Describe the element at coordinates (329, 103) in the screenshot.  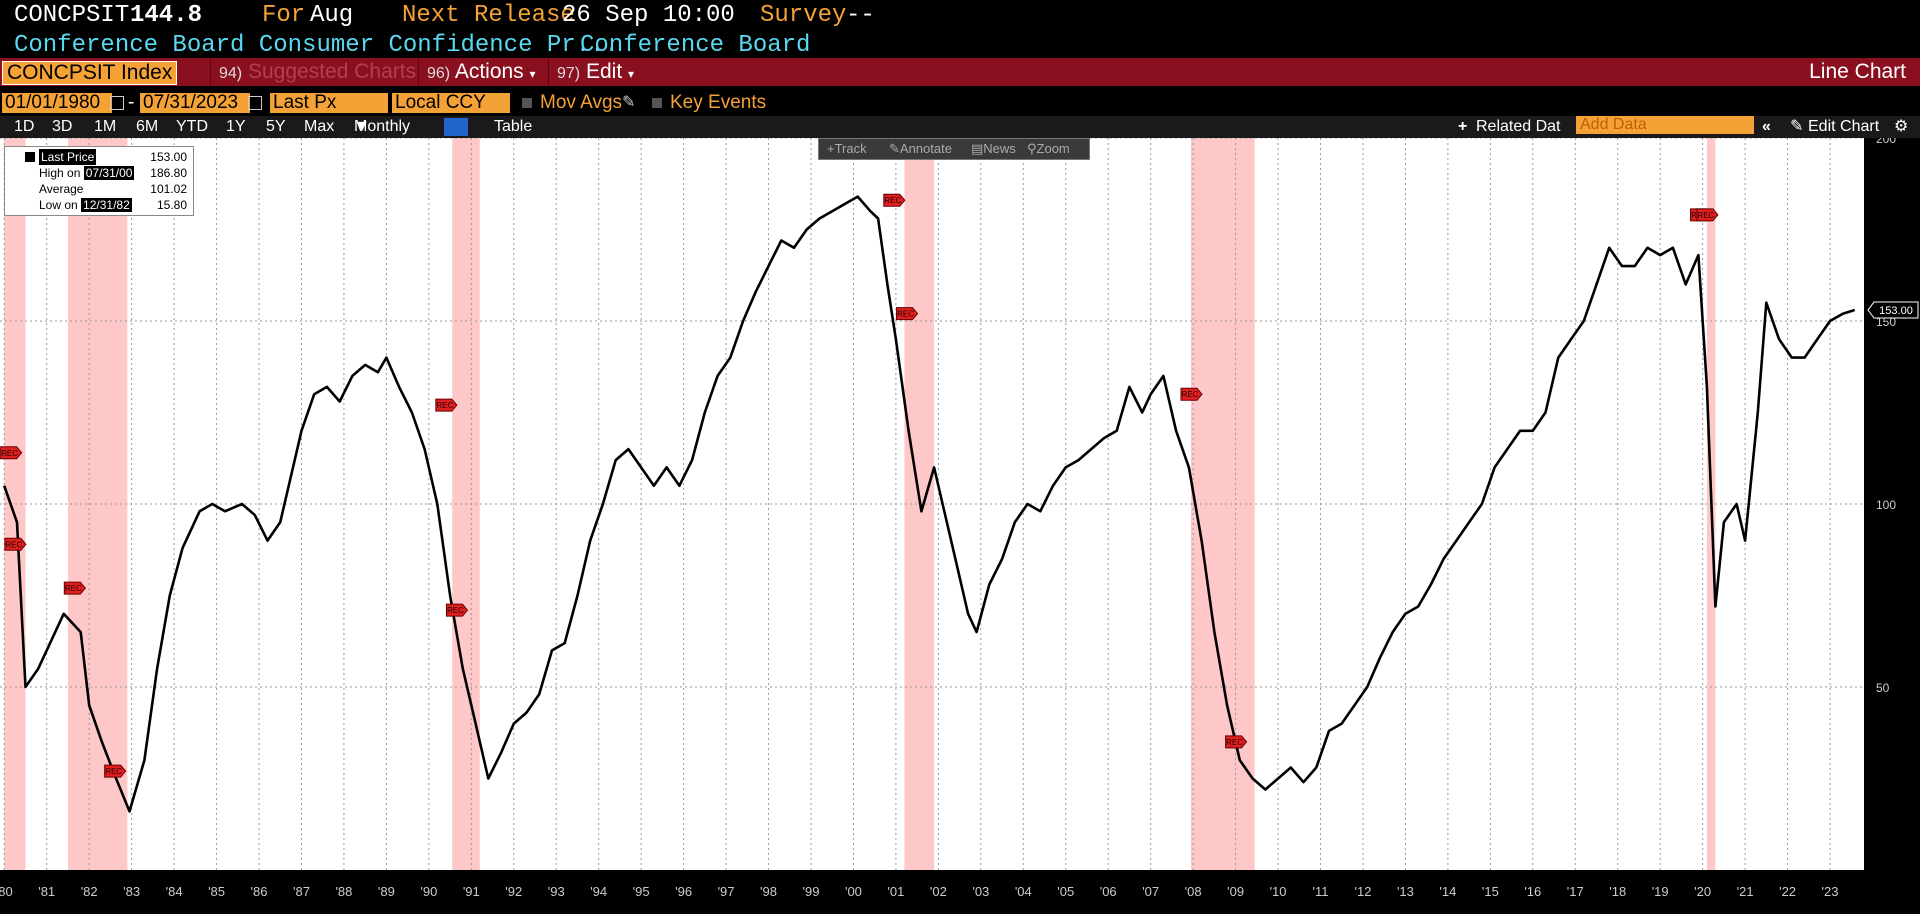
I see `field-select: Last Px` at that location.